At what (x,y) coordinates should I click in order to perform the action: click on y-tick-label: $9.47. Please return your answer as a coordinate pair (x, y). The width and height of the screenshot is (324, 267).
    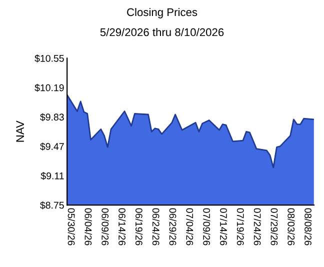
    Looking at the image, I should click on (52, 146).